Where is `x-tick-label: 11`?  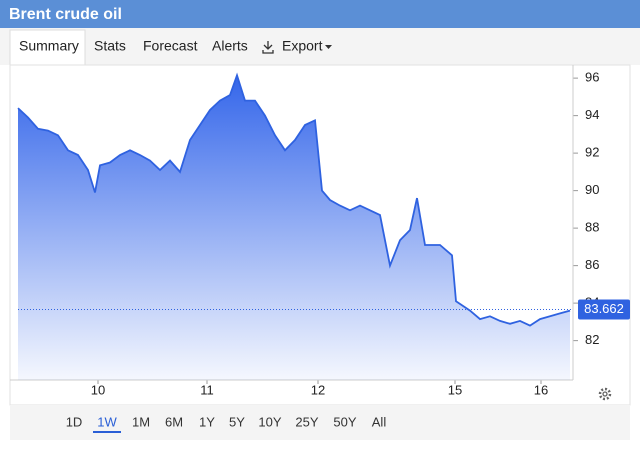
x-tick-label: 11 is located at coordinates (207, 389).